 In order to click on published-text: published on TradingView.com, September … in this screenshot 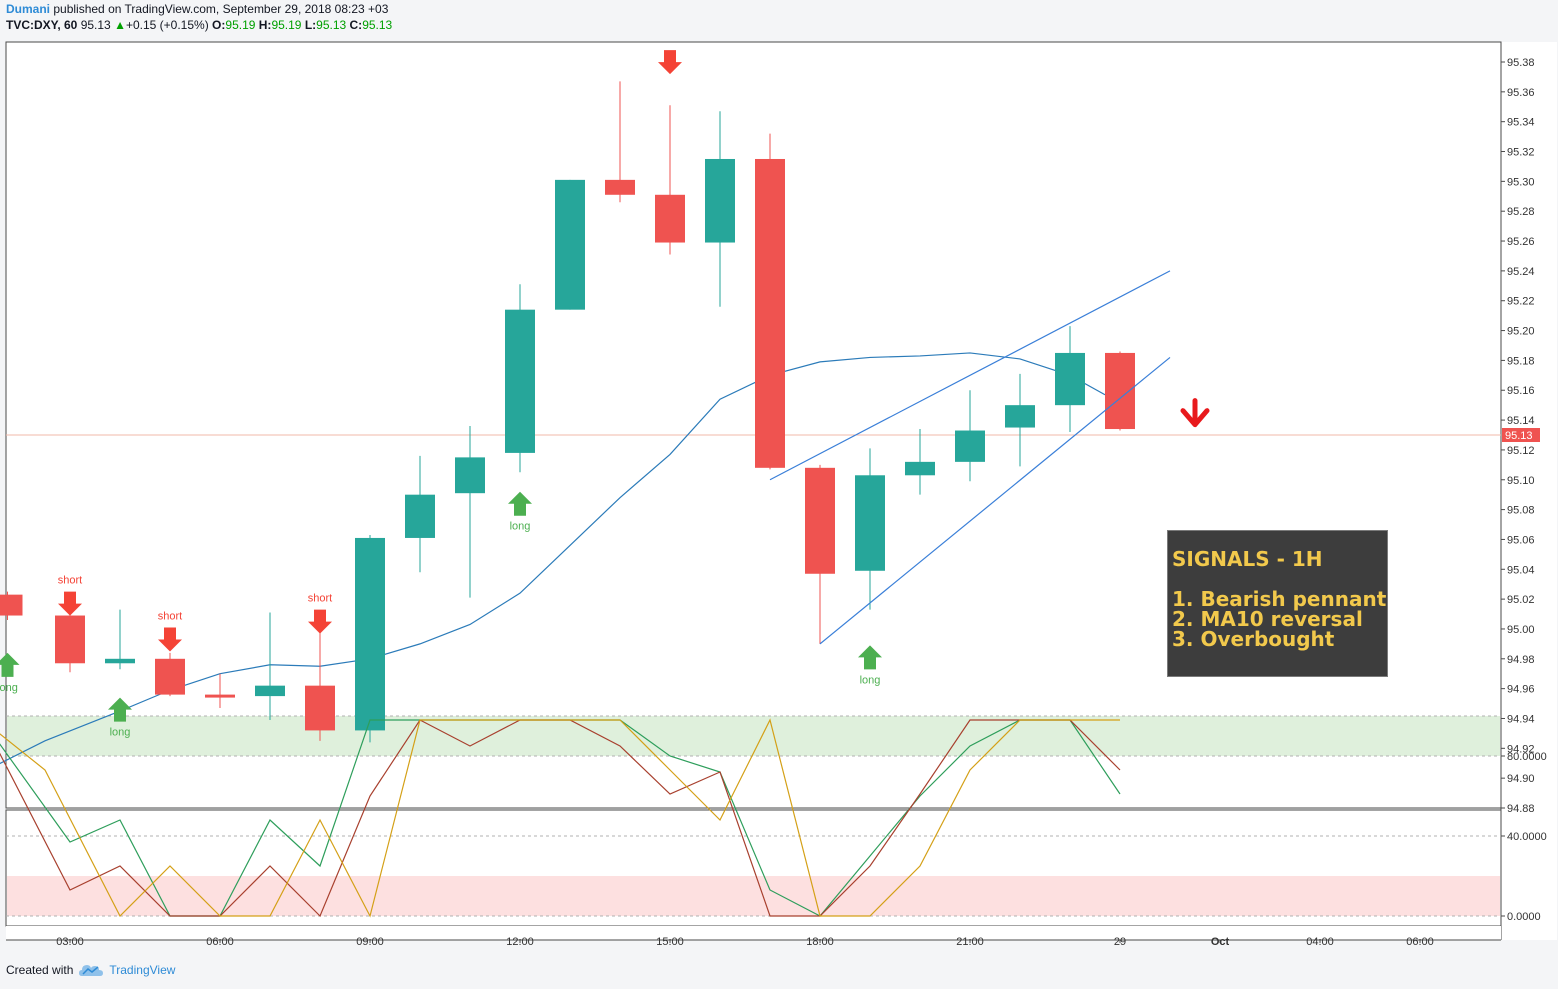, I will do `click(221, 9)`.